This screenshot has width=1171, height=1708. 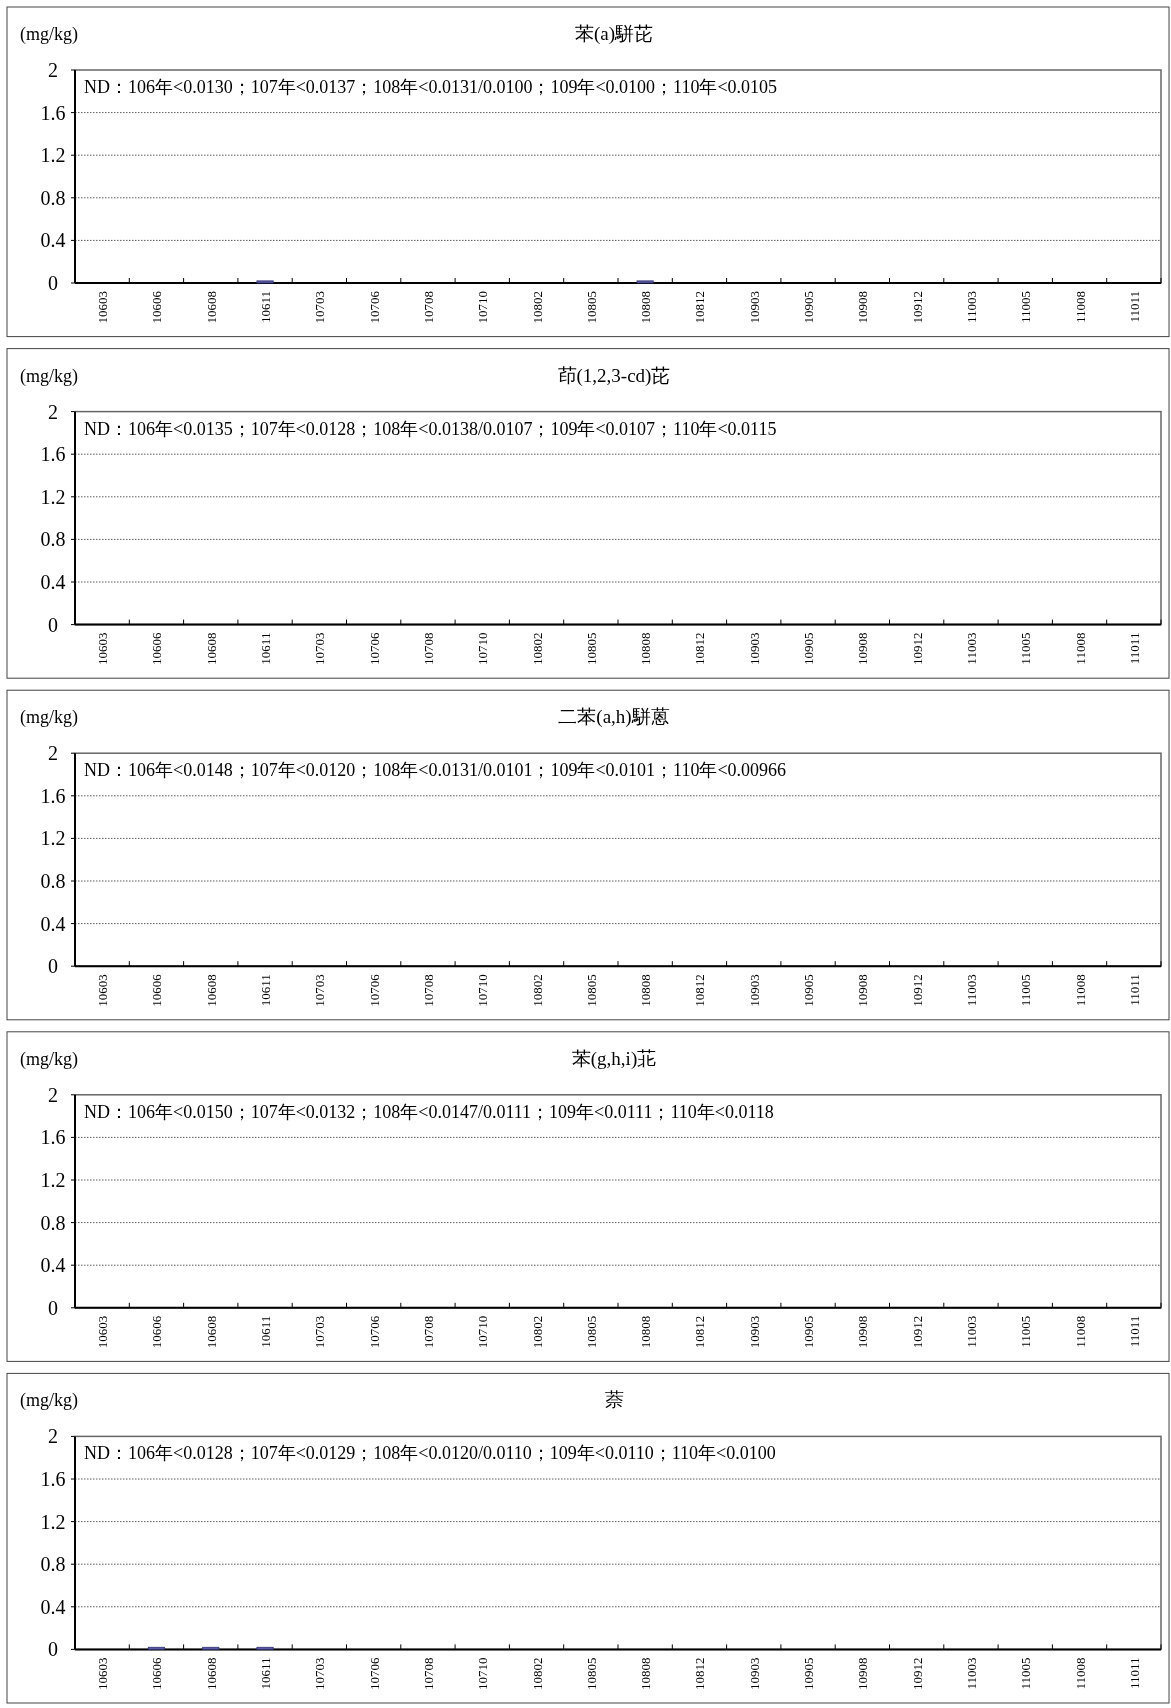 What do you see at coordinates (614, 375) in the screenshot?
I see `chart-title: 茚(1,2,3-cd)芘` at bounding box center [614, 375].